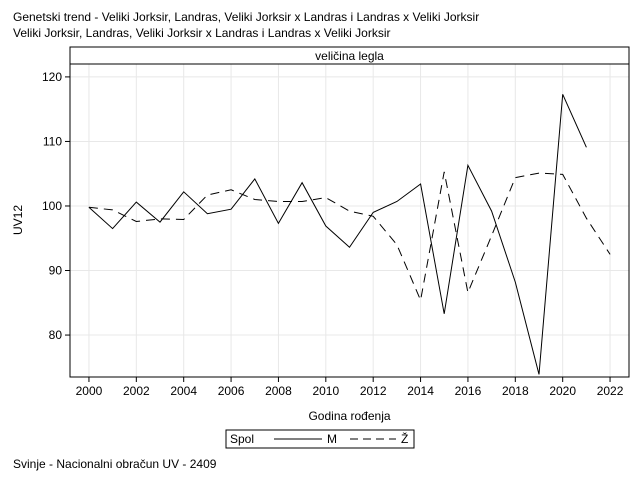 Image resolution: width=640 pixels, height=480 pixels. Describe the element at coordinates (325, 391) in the screenshot. I see `x-tick-label: 2010` at that location.